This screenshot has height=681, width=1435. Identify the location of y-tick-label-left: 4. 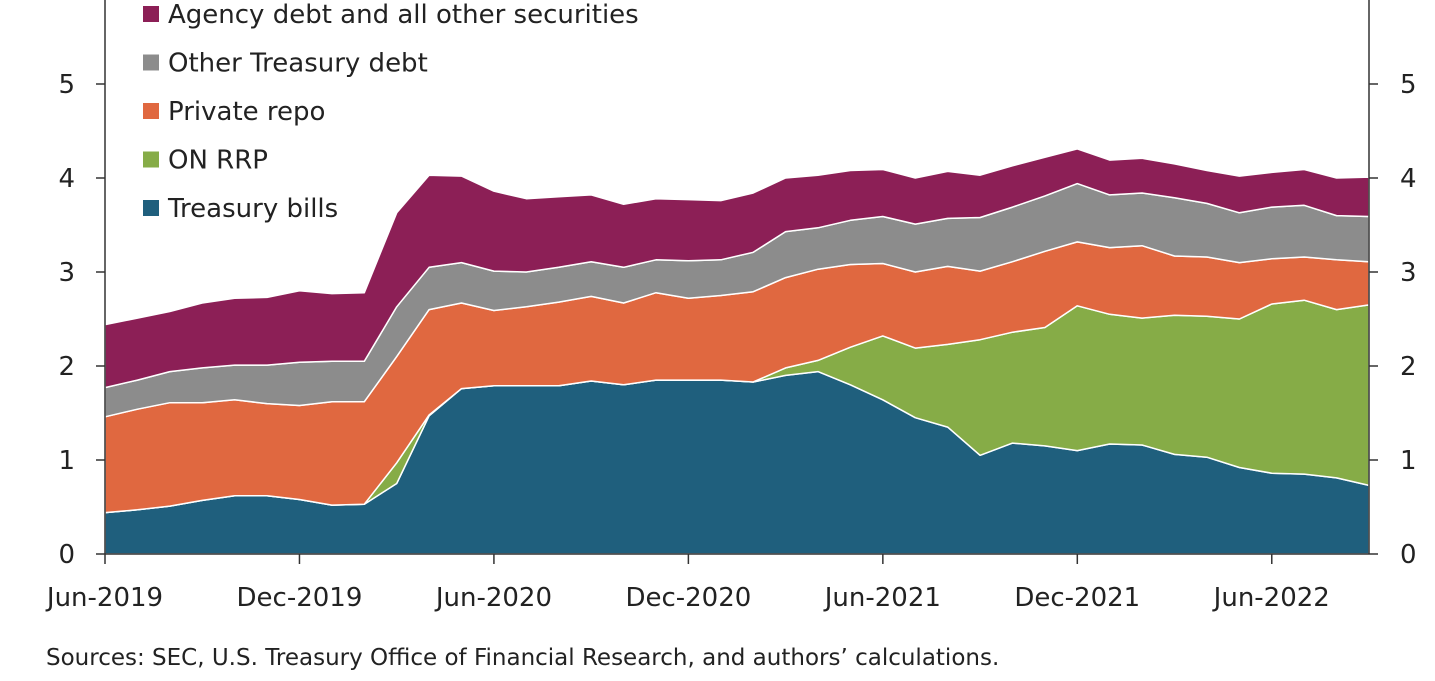
(66, 179).